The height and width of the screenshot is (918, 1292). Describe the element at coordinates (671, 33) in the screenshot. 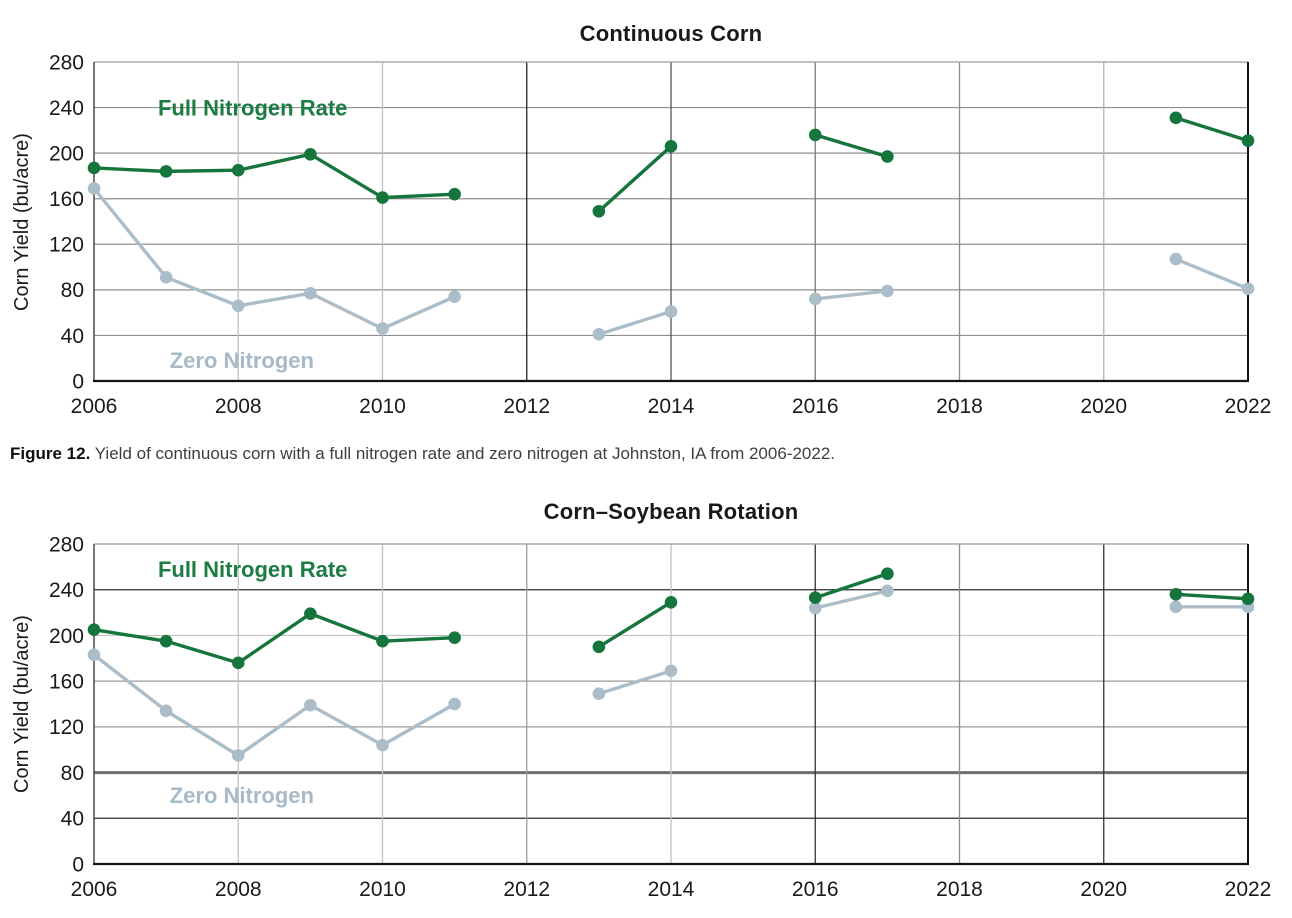

I see `chart-title-continuous-corn: Continuous Corn` at that location.